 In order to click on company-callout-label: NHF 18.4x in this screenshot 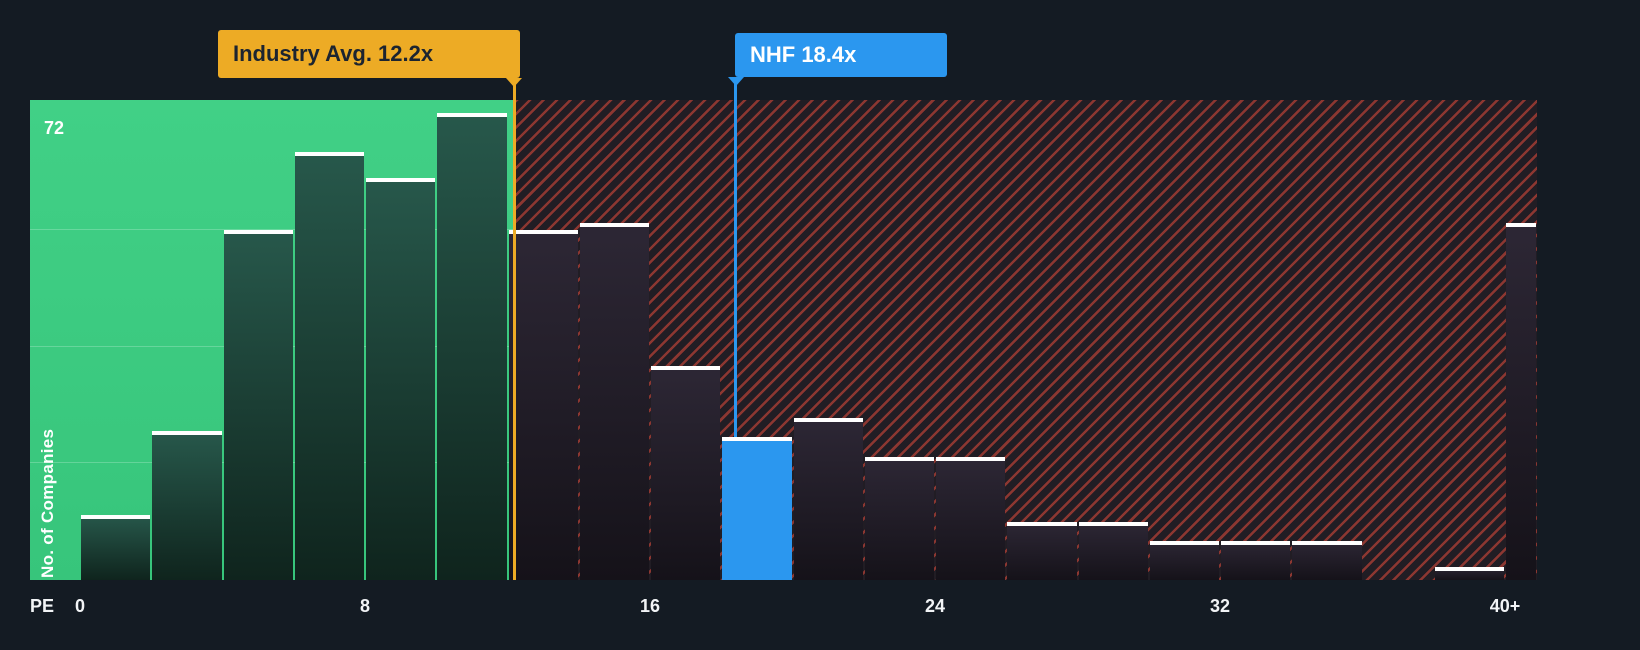, I will do `click(803, 54)`.